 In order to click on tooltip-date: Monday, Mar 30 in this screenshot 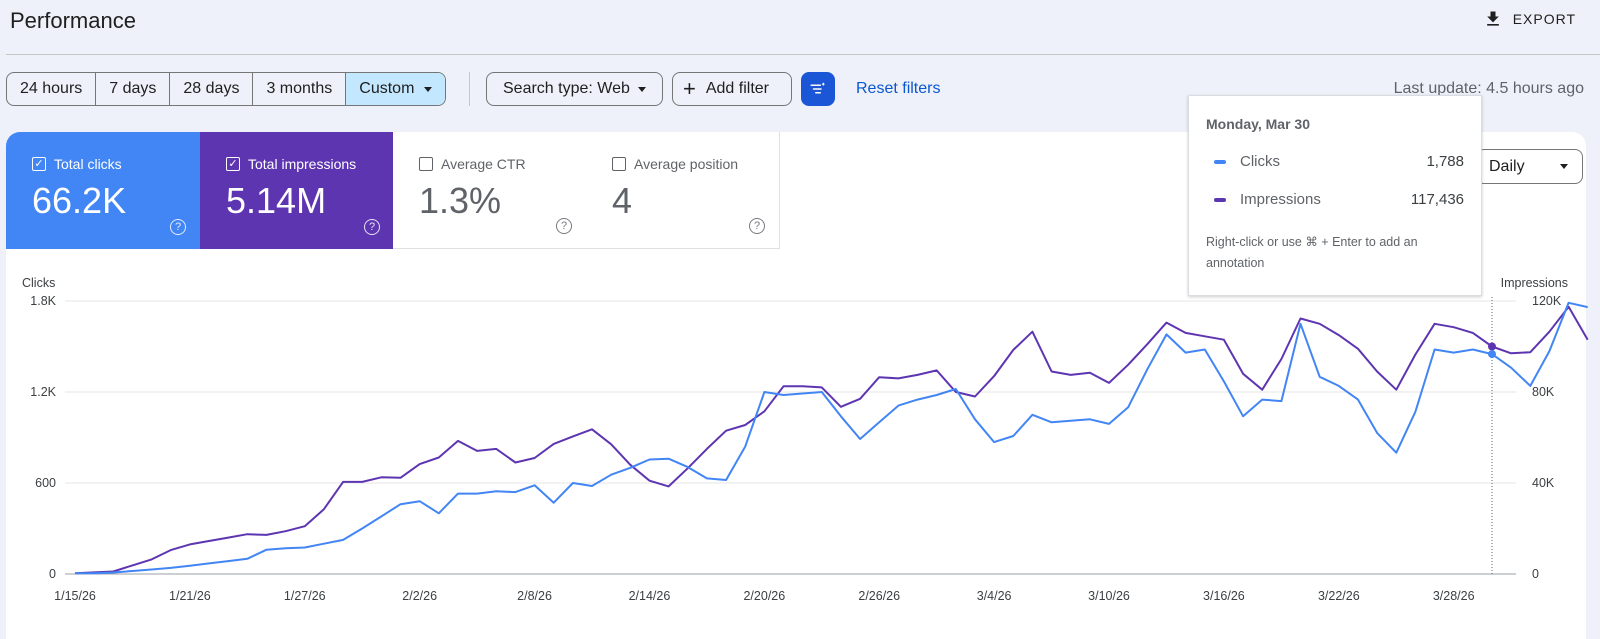, I will do `click(1258, 124)`.